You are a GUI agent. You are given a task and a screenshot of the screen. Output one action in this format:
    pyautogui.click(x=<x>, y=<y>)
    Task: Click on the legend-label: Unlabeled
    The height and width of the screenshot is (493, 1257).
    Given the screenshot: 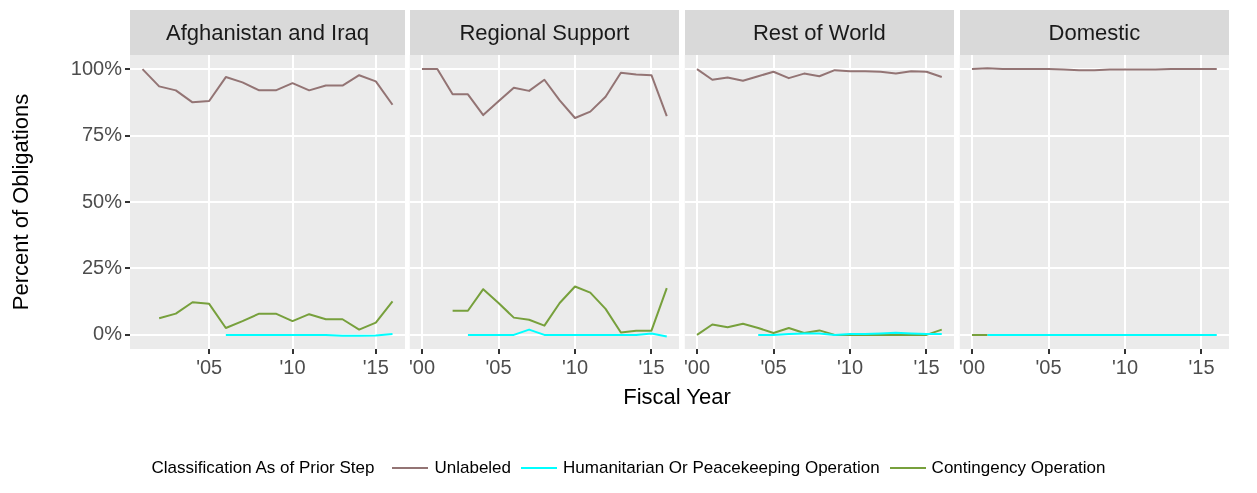 What is the action you would take?
    pyautogui.click(x=473, y=468)
    